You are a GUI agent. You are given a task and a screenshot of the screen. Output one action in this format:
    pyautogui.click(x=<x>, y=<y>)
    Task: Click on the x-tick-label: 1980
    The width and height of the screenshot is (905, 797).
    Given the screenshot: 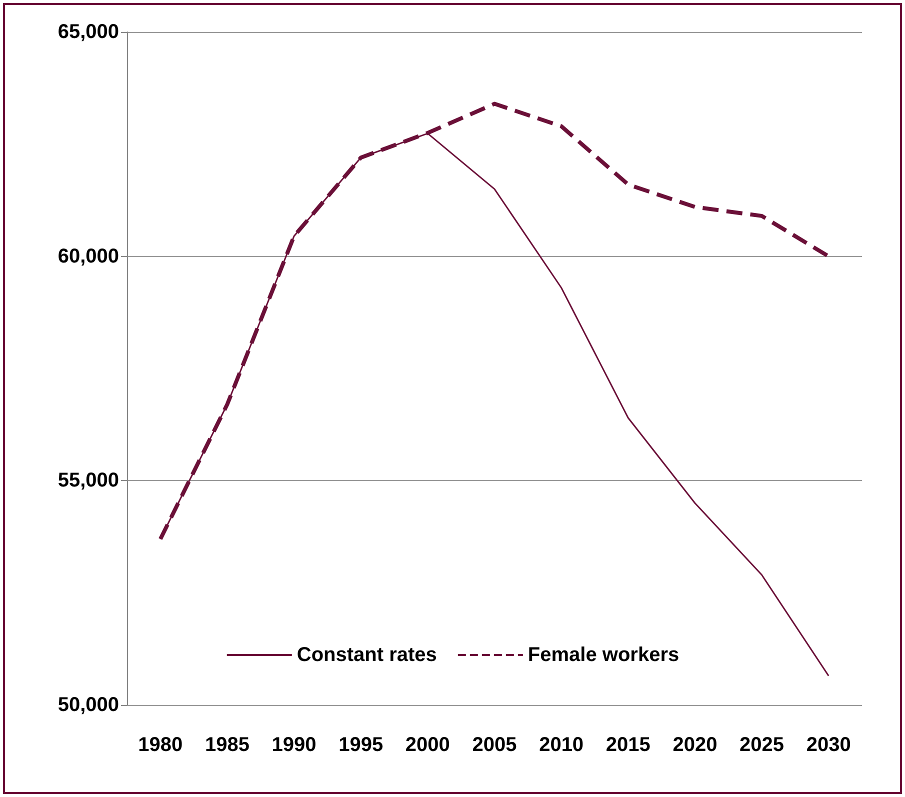 What is the action you would take?
    pyautogui.click(x=160, y=745)
    